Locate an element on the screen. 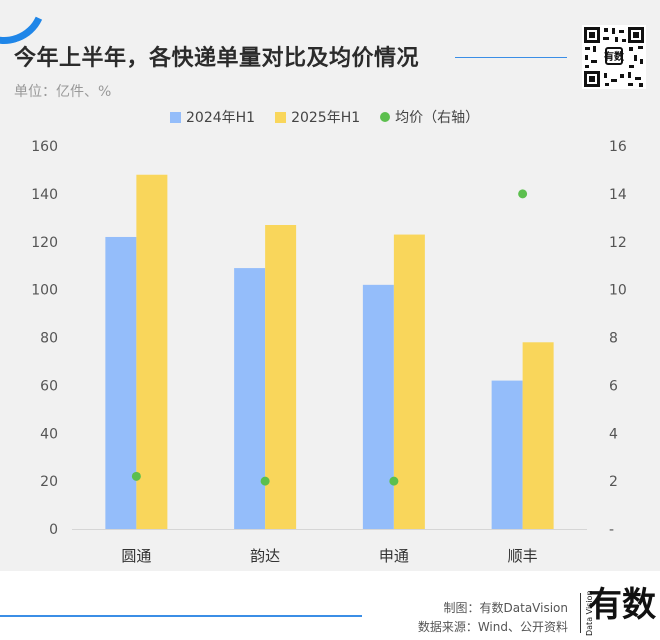 The height and width of the screenshot is (640, 660). y-tick-right-6: 12 is located at coordinates (618, 243).